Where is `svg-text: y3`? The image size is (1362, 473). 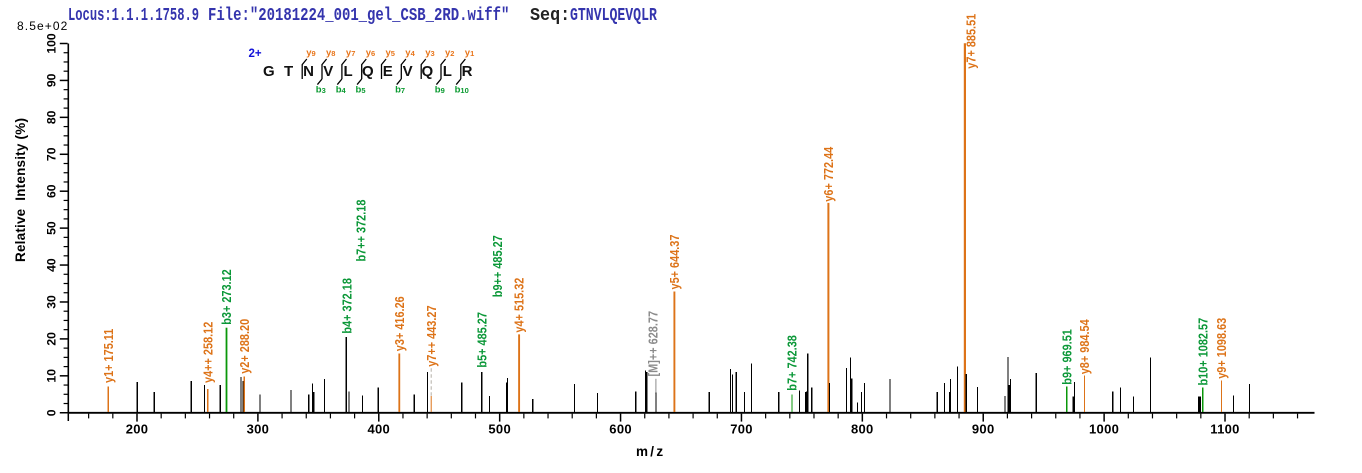
svg-text: y3 is located at coordinates (429, 53).